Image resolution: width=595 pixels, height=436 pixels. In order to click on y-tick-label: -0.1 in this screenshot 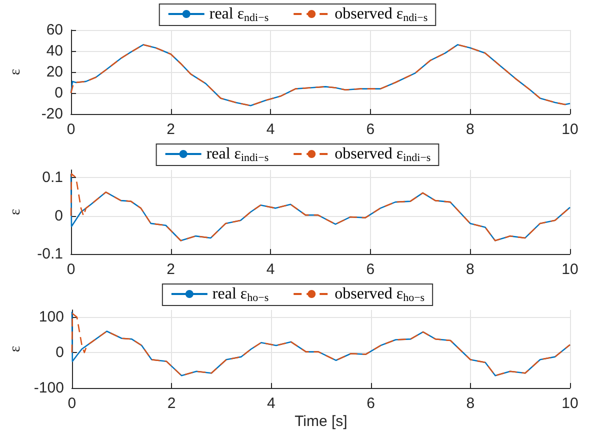, I will do `click(50, 254)`.